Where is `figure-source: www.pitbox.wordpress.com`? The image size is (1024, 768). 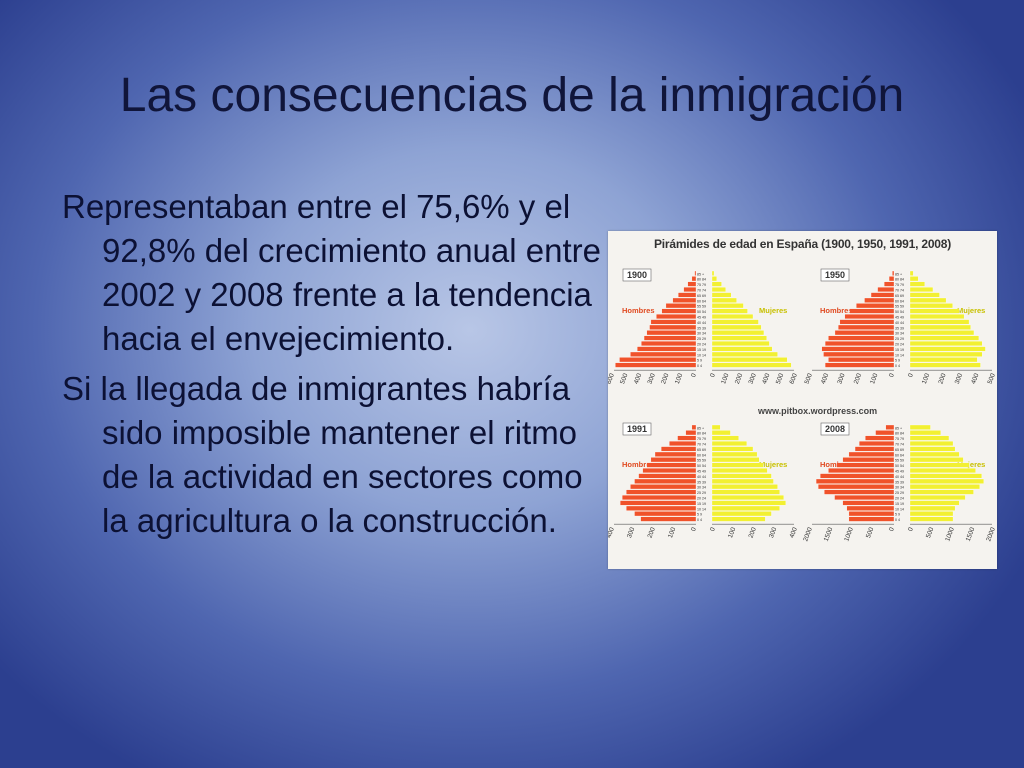
figure-source: www.pitbox.wordpress.com is located at coordinates (818, 411).